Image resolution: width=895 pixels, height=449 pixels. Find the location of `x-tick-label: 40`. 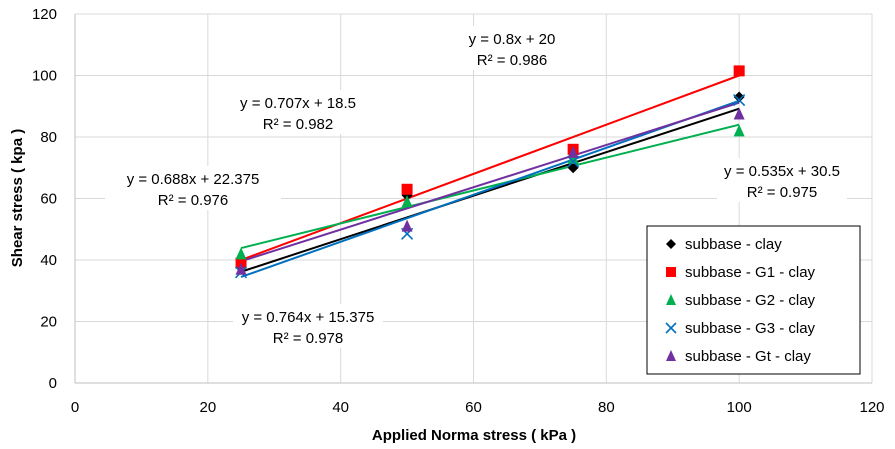

x-tick-label: 40 is located at coordinates (340, 407).